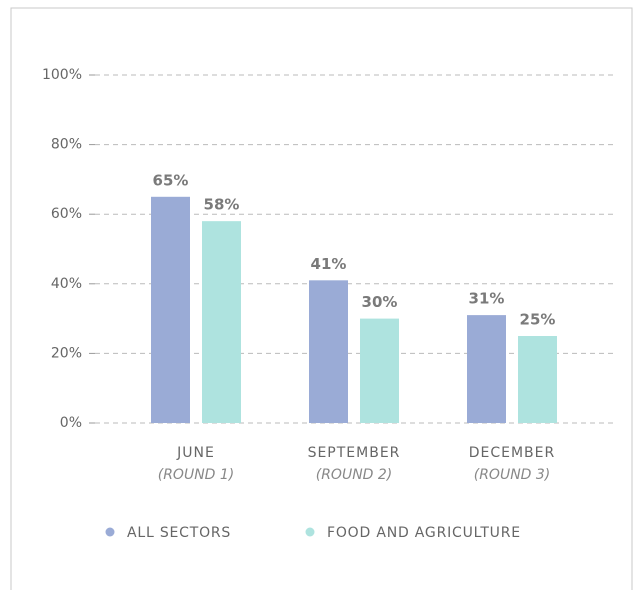  Describe the element at coordinates (424, 533) in the screenshot. I see `legend-label: FOOD AND AGRICULTURE` at that location.